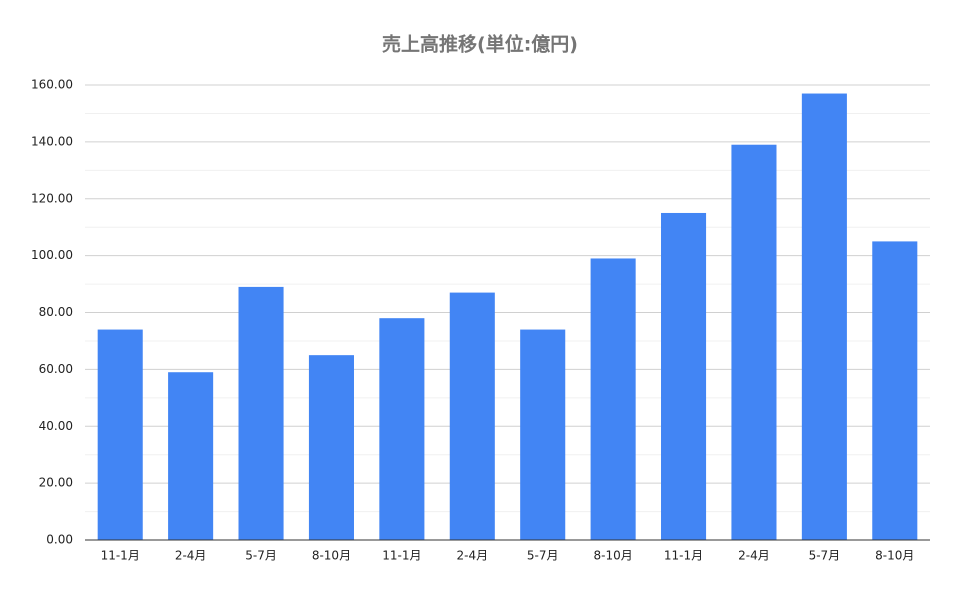 The image size is (960, 593). Describe the element at coordinates (56, 483) in the screenshot. I see `y-tick-label: 20.00` at that location.